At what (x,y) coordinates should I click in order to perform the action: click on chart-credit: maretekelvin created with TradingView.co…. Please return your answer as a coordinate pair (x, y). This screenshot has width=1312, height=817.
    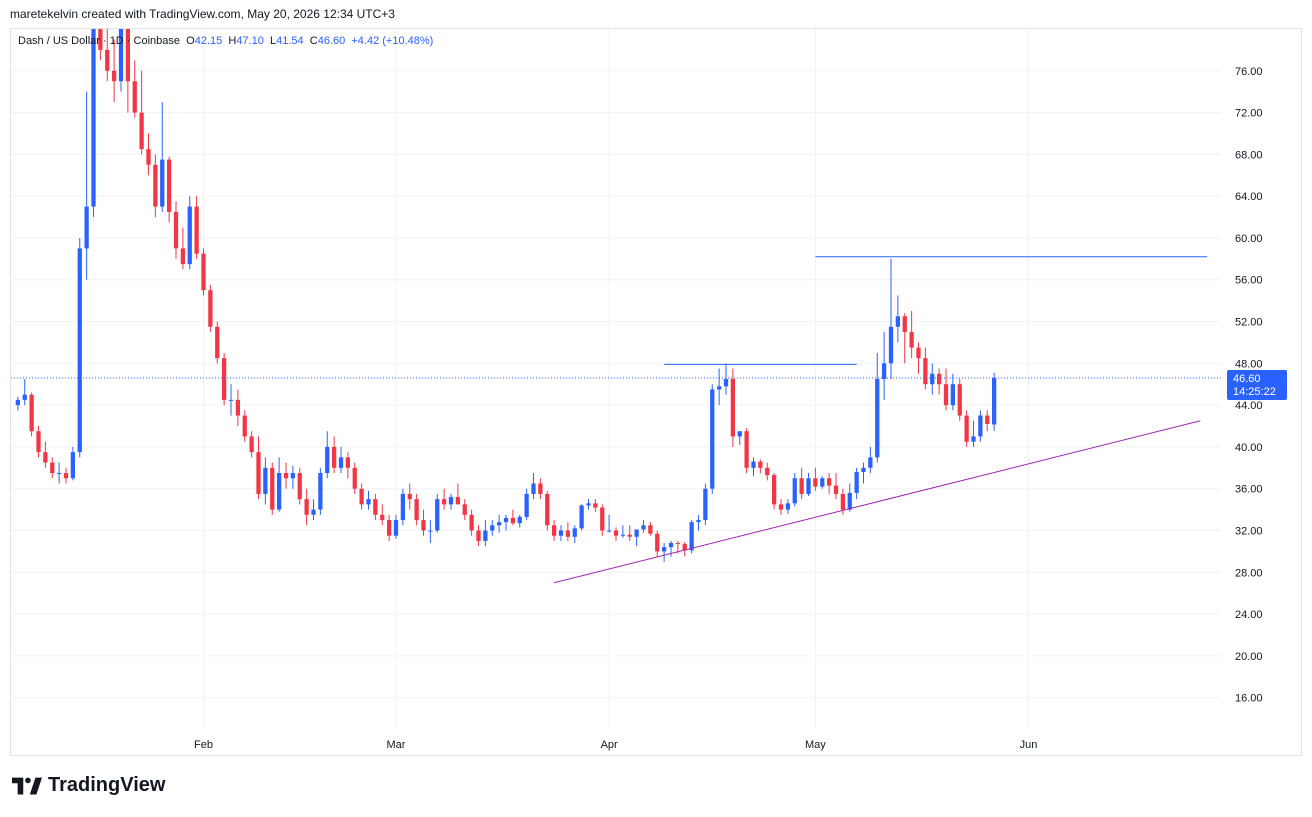
    Looking at the image, I should click on (202, 14).